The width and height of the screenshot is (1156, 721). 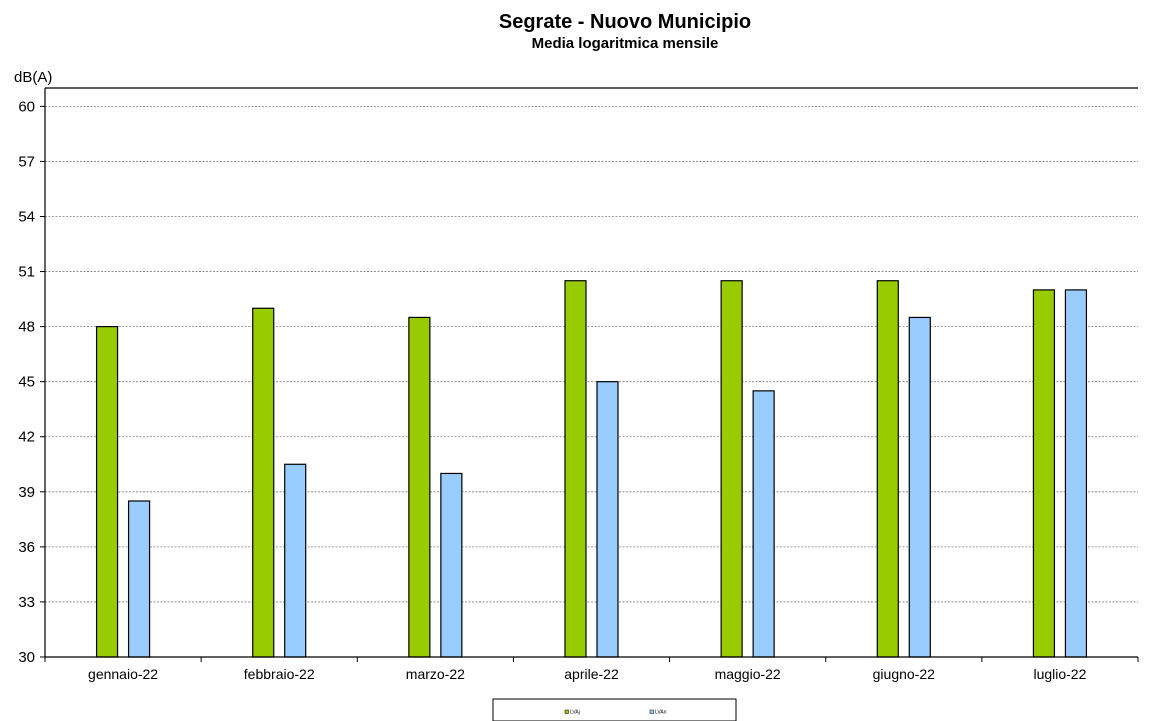 I want to click on y-tick-label: 48, so click(x=26, y=327).